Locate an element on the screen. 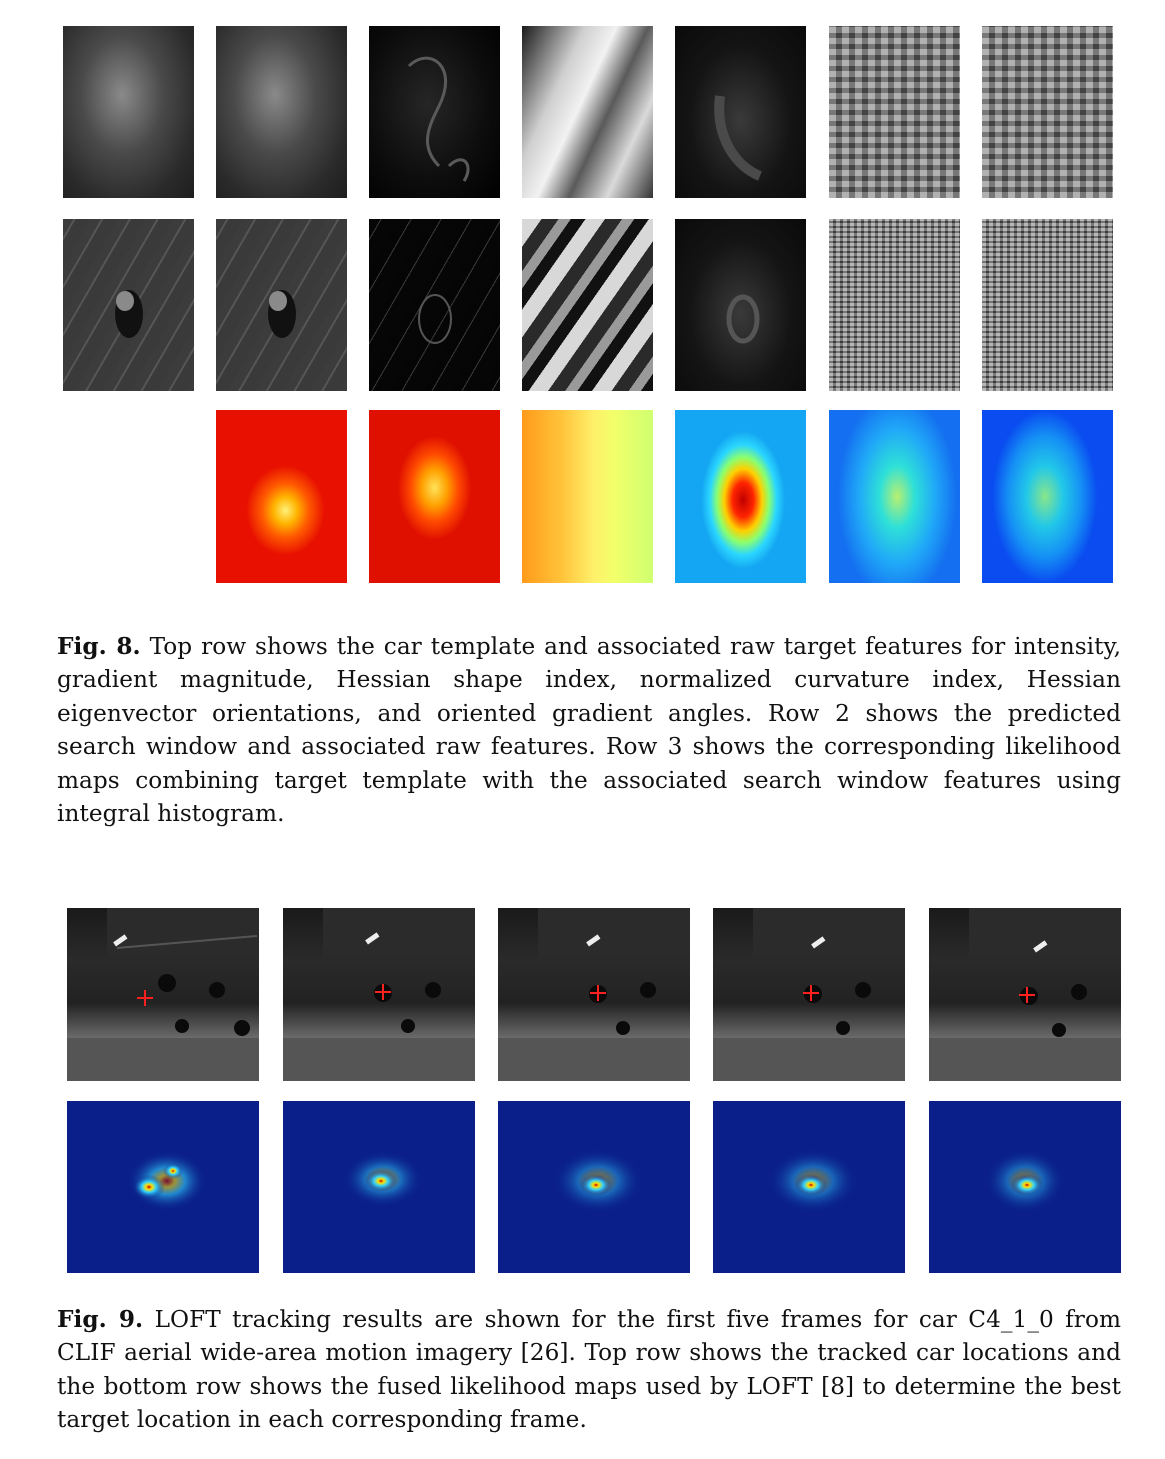 The height and width of the screenshot is (1459, 1165). fig8-row2-eigenvector-orientation is located at coordinates (894, 305).